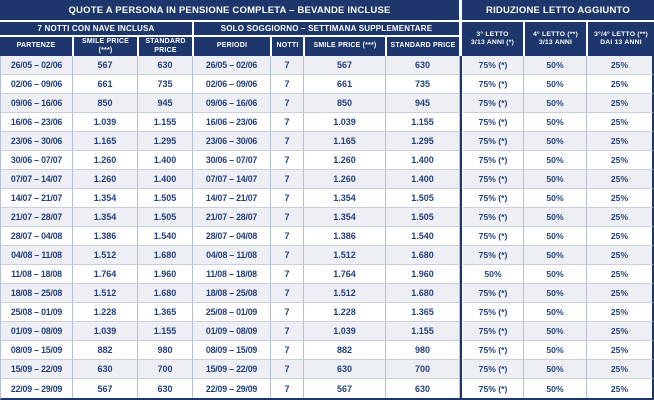  What do you see at coordinates (165, 84) in the screenshot?
I see `cell-standard-price-nave: 735` at bounding box center [165, 84].